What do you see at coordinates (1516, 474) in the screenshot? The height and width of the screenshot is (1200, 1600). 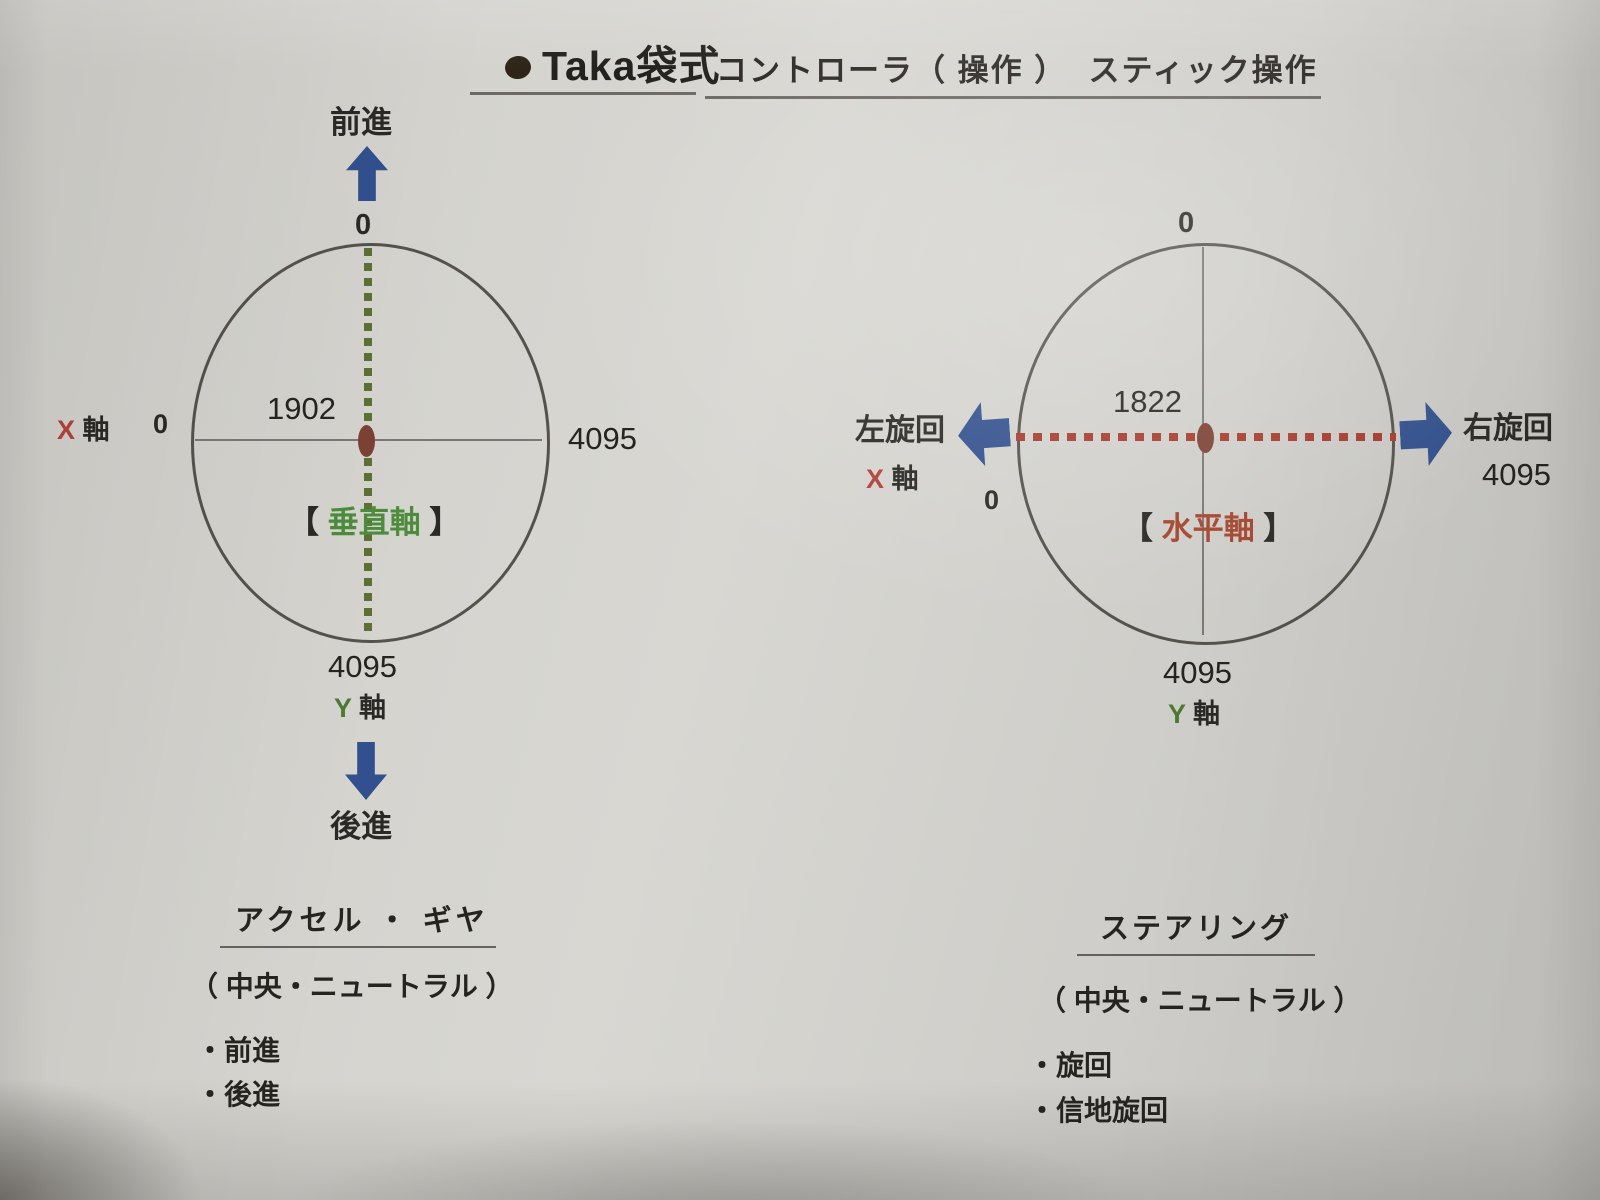 I see `right-x-max-value: 4095` at bounding box center [1516, 474].